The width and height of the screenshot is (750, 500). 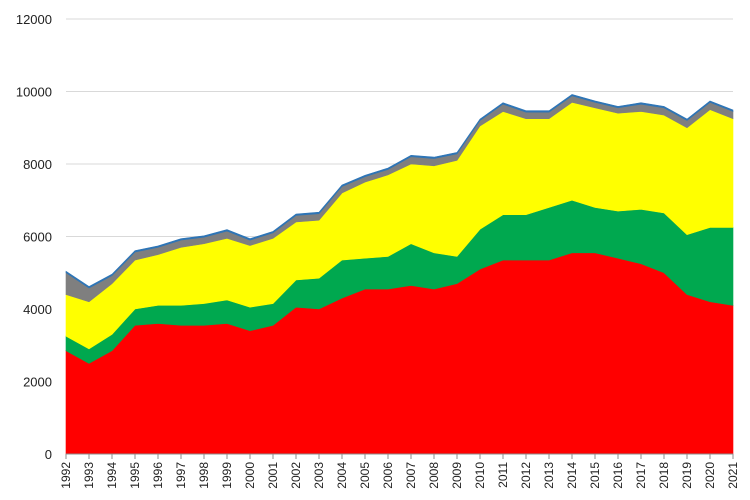 What do you see at coordinates (204, 475) in the screenshot?
I see `x-tick-label: 1998` at bounding box center [204, 475].